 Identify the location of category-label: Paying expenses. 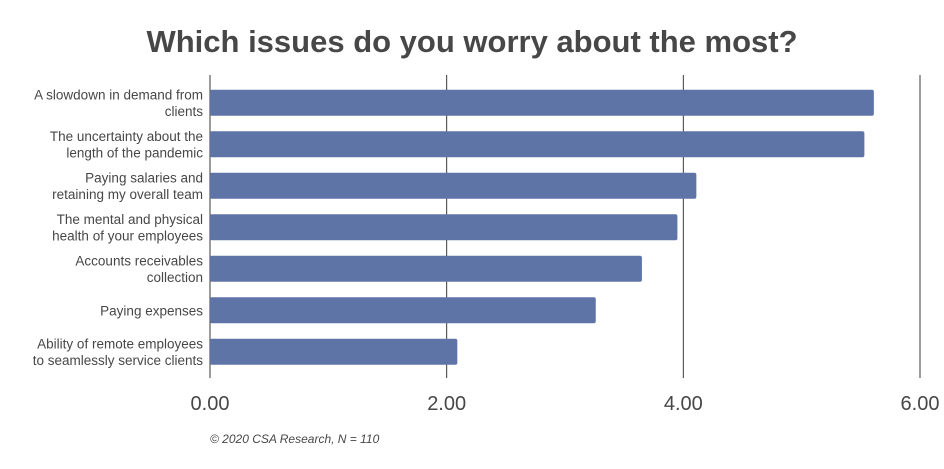
(151, 310).